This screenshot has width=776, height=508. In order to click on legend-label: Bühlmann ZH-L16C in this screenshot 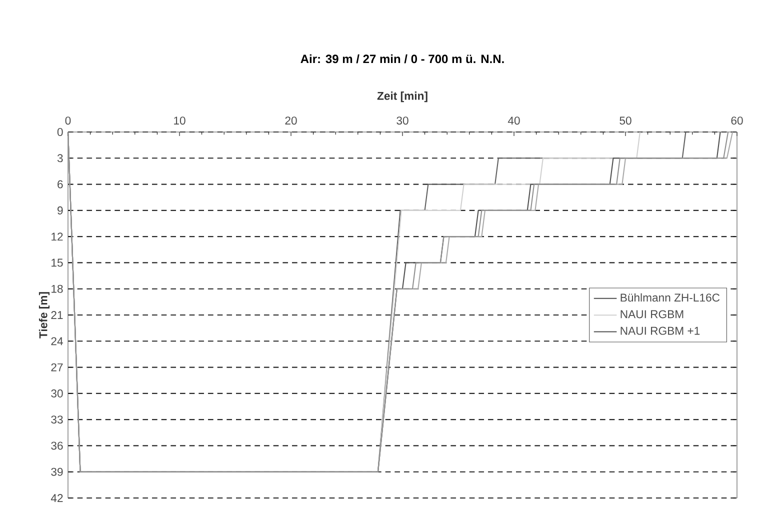, I will do `click(670, 297)`.